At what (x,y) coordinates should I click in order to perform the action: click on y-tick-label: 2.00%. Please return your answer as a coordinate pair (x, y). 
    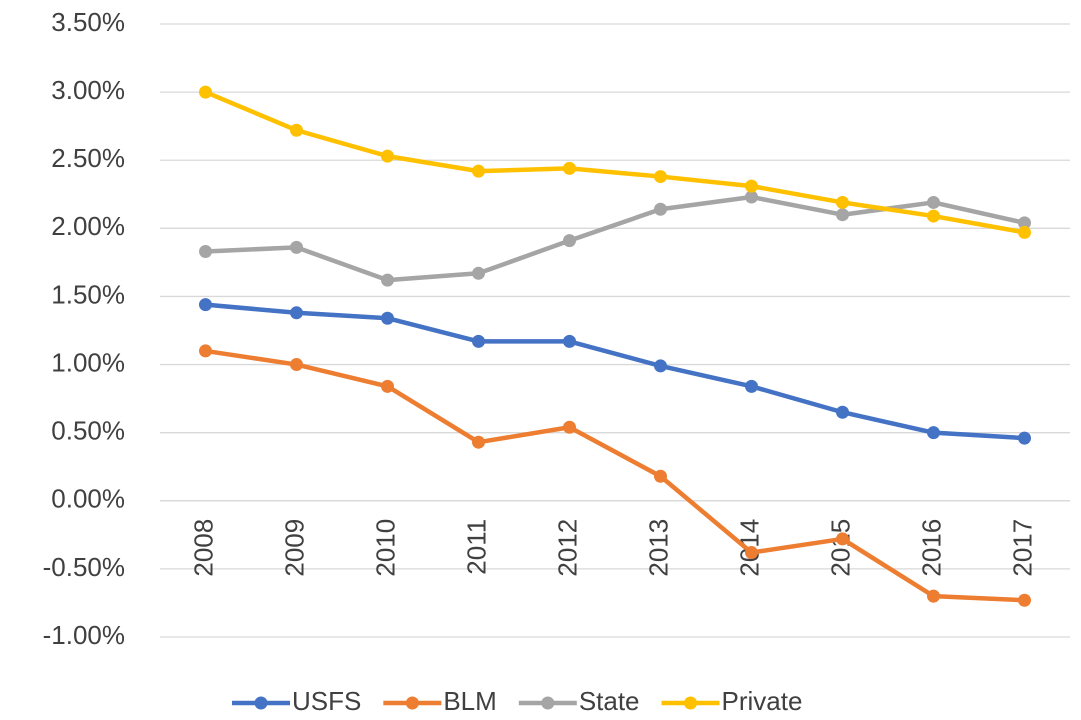
    Looking at the image, I should click on (88, 226).